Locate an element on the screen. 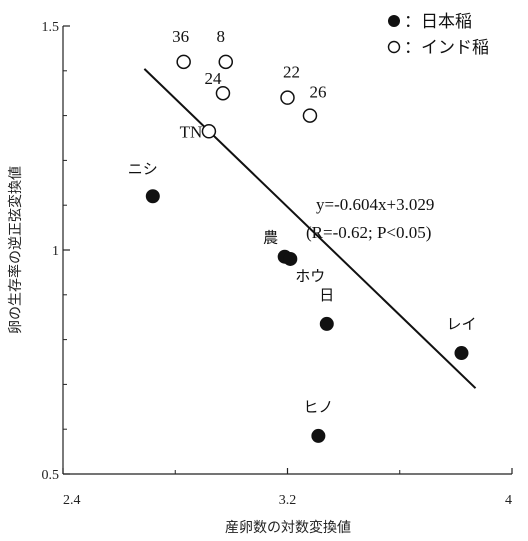 This screenshot has height=541, width=528. legend-open-marker is located at coordinates (394, 47).